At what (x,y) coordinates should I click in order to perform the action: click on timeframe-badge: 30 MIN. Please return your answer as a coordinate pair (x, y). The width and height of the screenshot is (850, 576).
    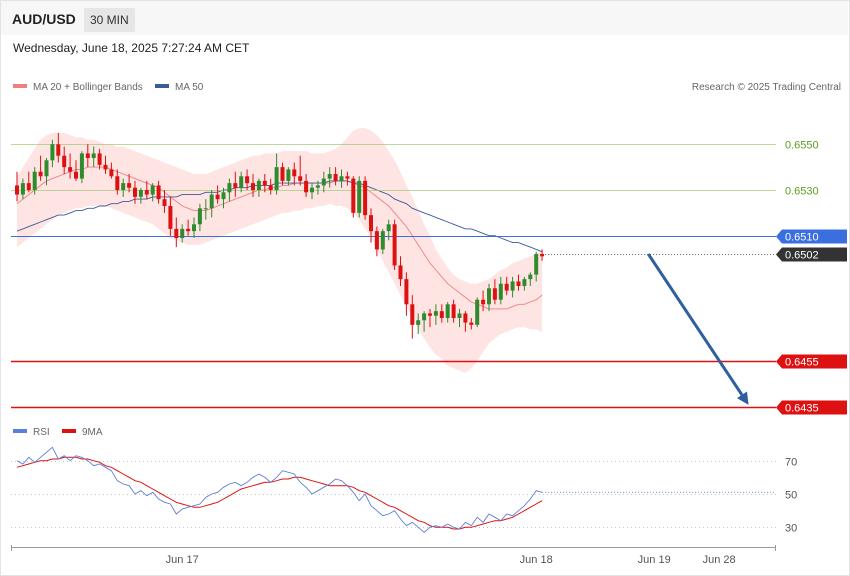
    Looking at the image, I should click on (109, 20).